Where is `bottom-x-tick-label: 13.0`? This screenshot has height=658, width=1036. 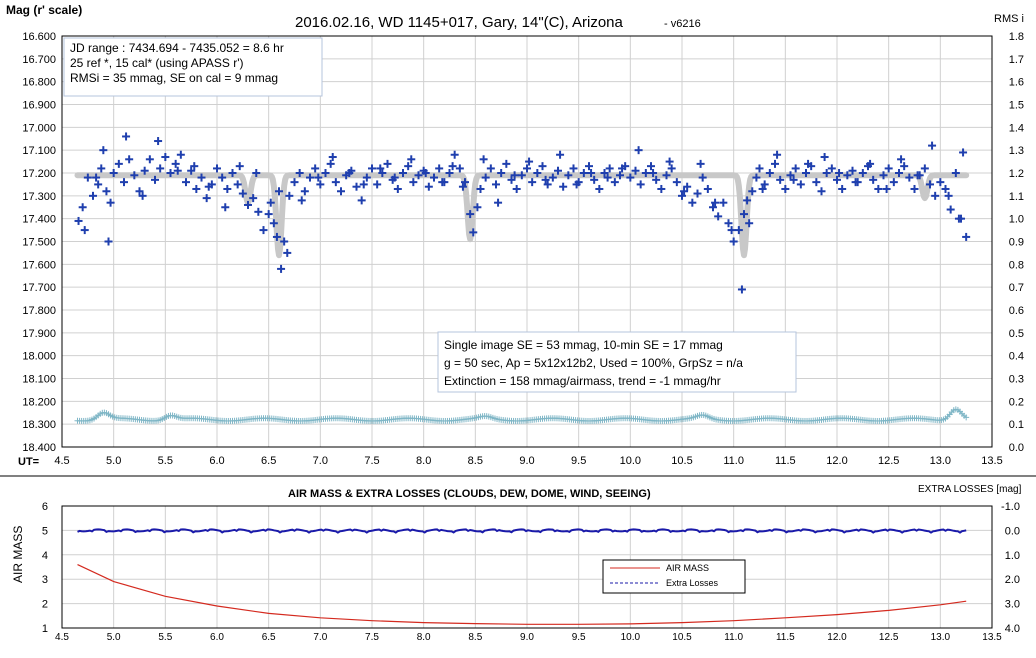 bottom-x-tick-label: 13.0 is located at coordinates (941, 637).